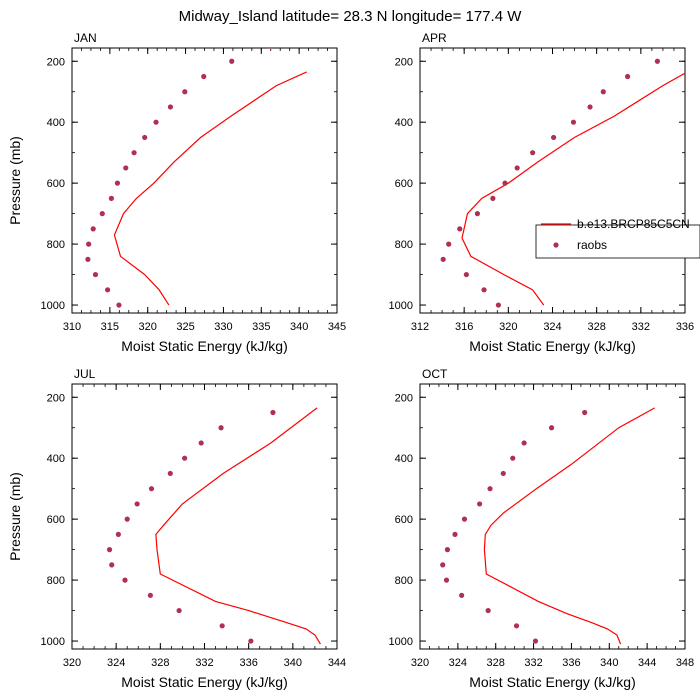 This screenshot has width=700, height=700. What do you see at coordinates (337, 327) in the screenshot?
I see `x-tick-label: 345` at bounding box center [337, 327].